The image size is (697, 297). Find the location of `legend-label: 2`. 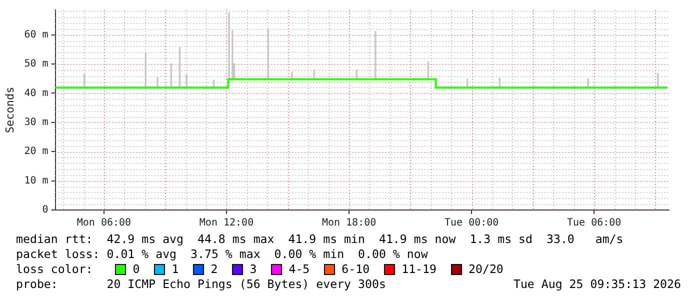

legend-label: 2 is located at coordinates (214, 269).